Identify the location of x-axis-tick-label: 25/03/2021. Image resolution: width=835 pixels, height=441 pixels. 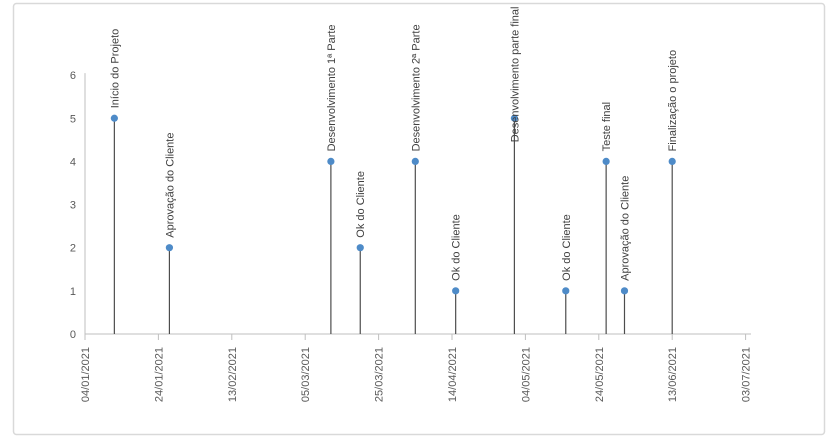
(380, 374).